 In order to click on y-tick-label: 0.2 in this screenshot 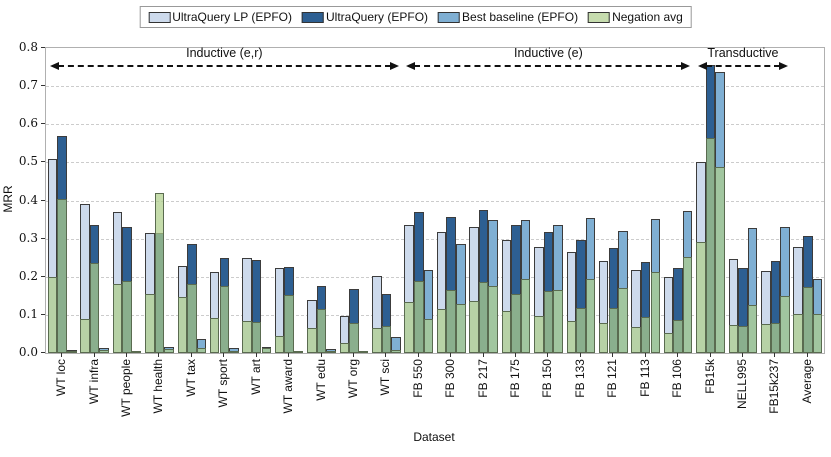, I will do `click(28, 276)`.